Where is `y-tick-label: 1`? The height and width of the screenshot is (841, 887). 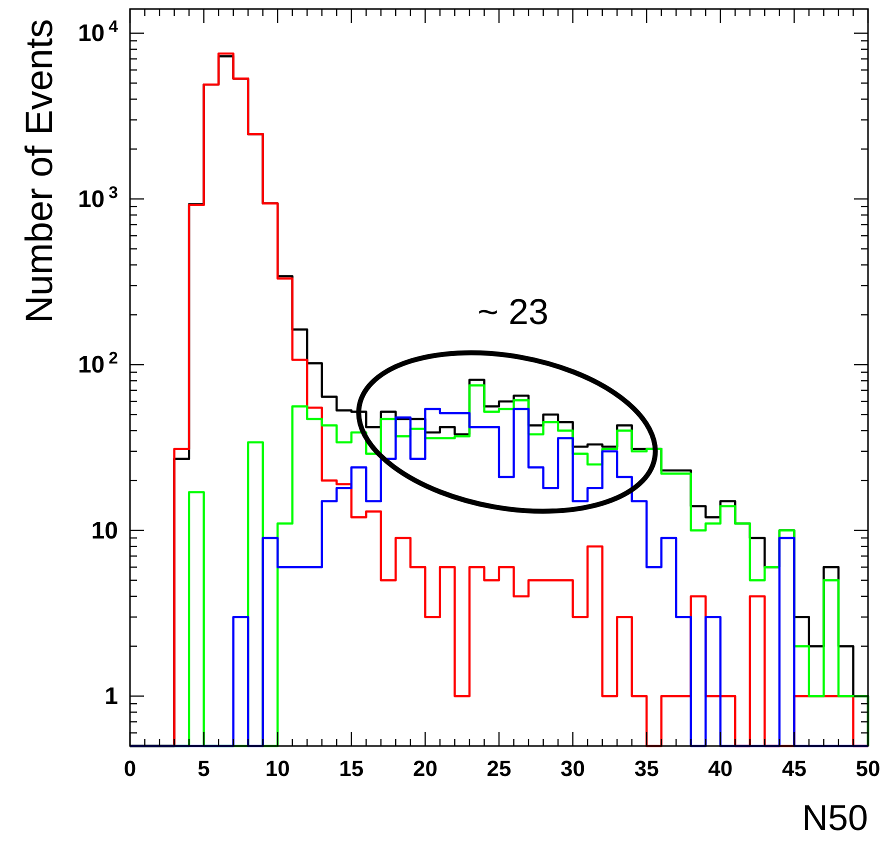 y-tick-label: 1 is located at coordinates (111, 696).